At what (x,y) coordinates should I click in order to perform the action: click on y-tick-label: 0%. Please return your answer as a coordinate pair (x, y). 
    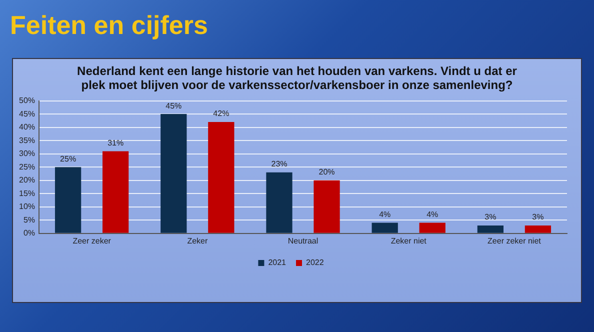
    Looking at the image, I should click on (29, 233).